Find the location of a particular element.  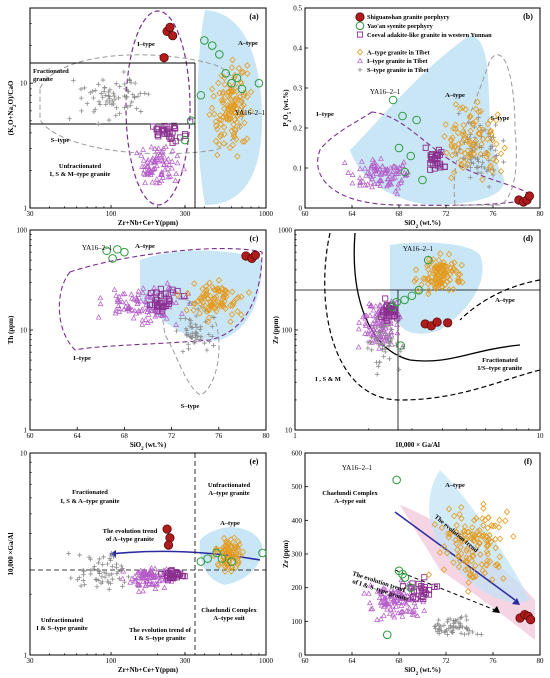

y-tick-label: 10 is located at coordinates (289, 431).